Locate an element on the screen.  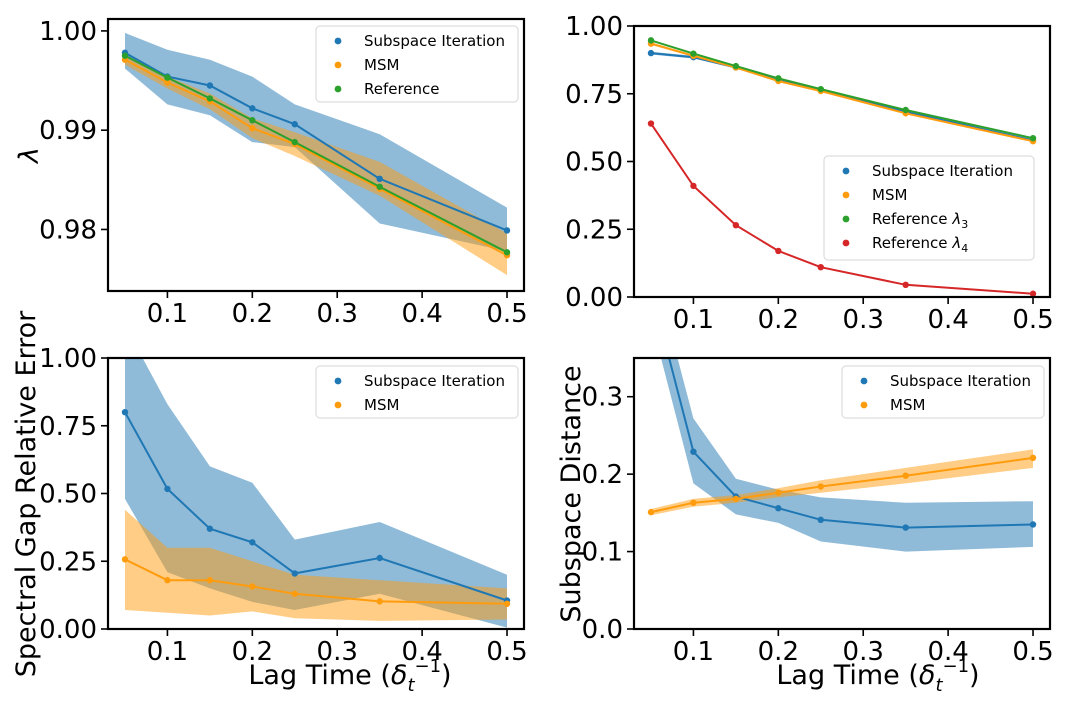
y-axis-label: λ is located at coordinates (29, 156).